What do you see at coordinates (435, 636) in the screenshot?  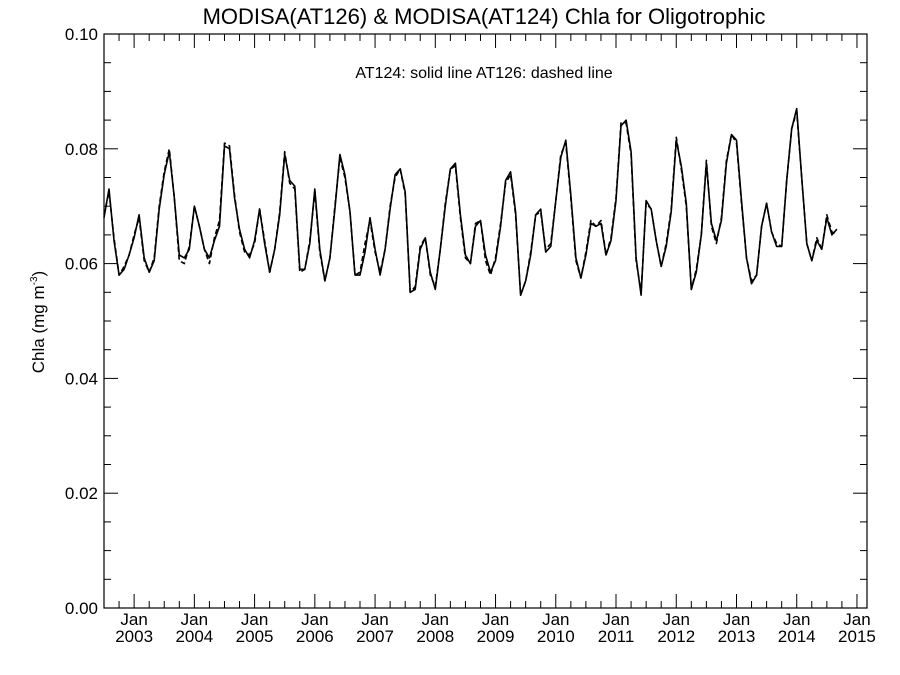 I see `x-tick-year-label: 2008` at bounding box center [435, 636].